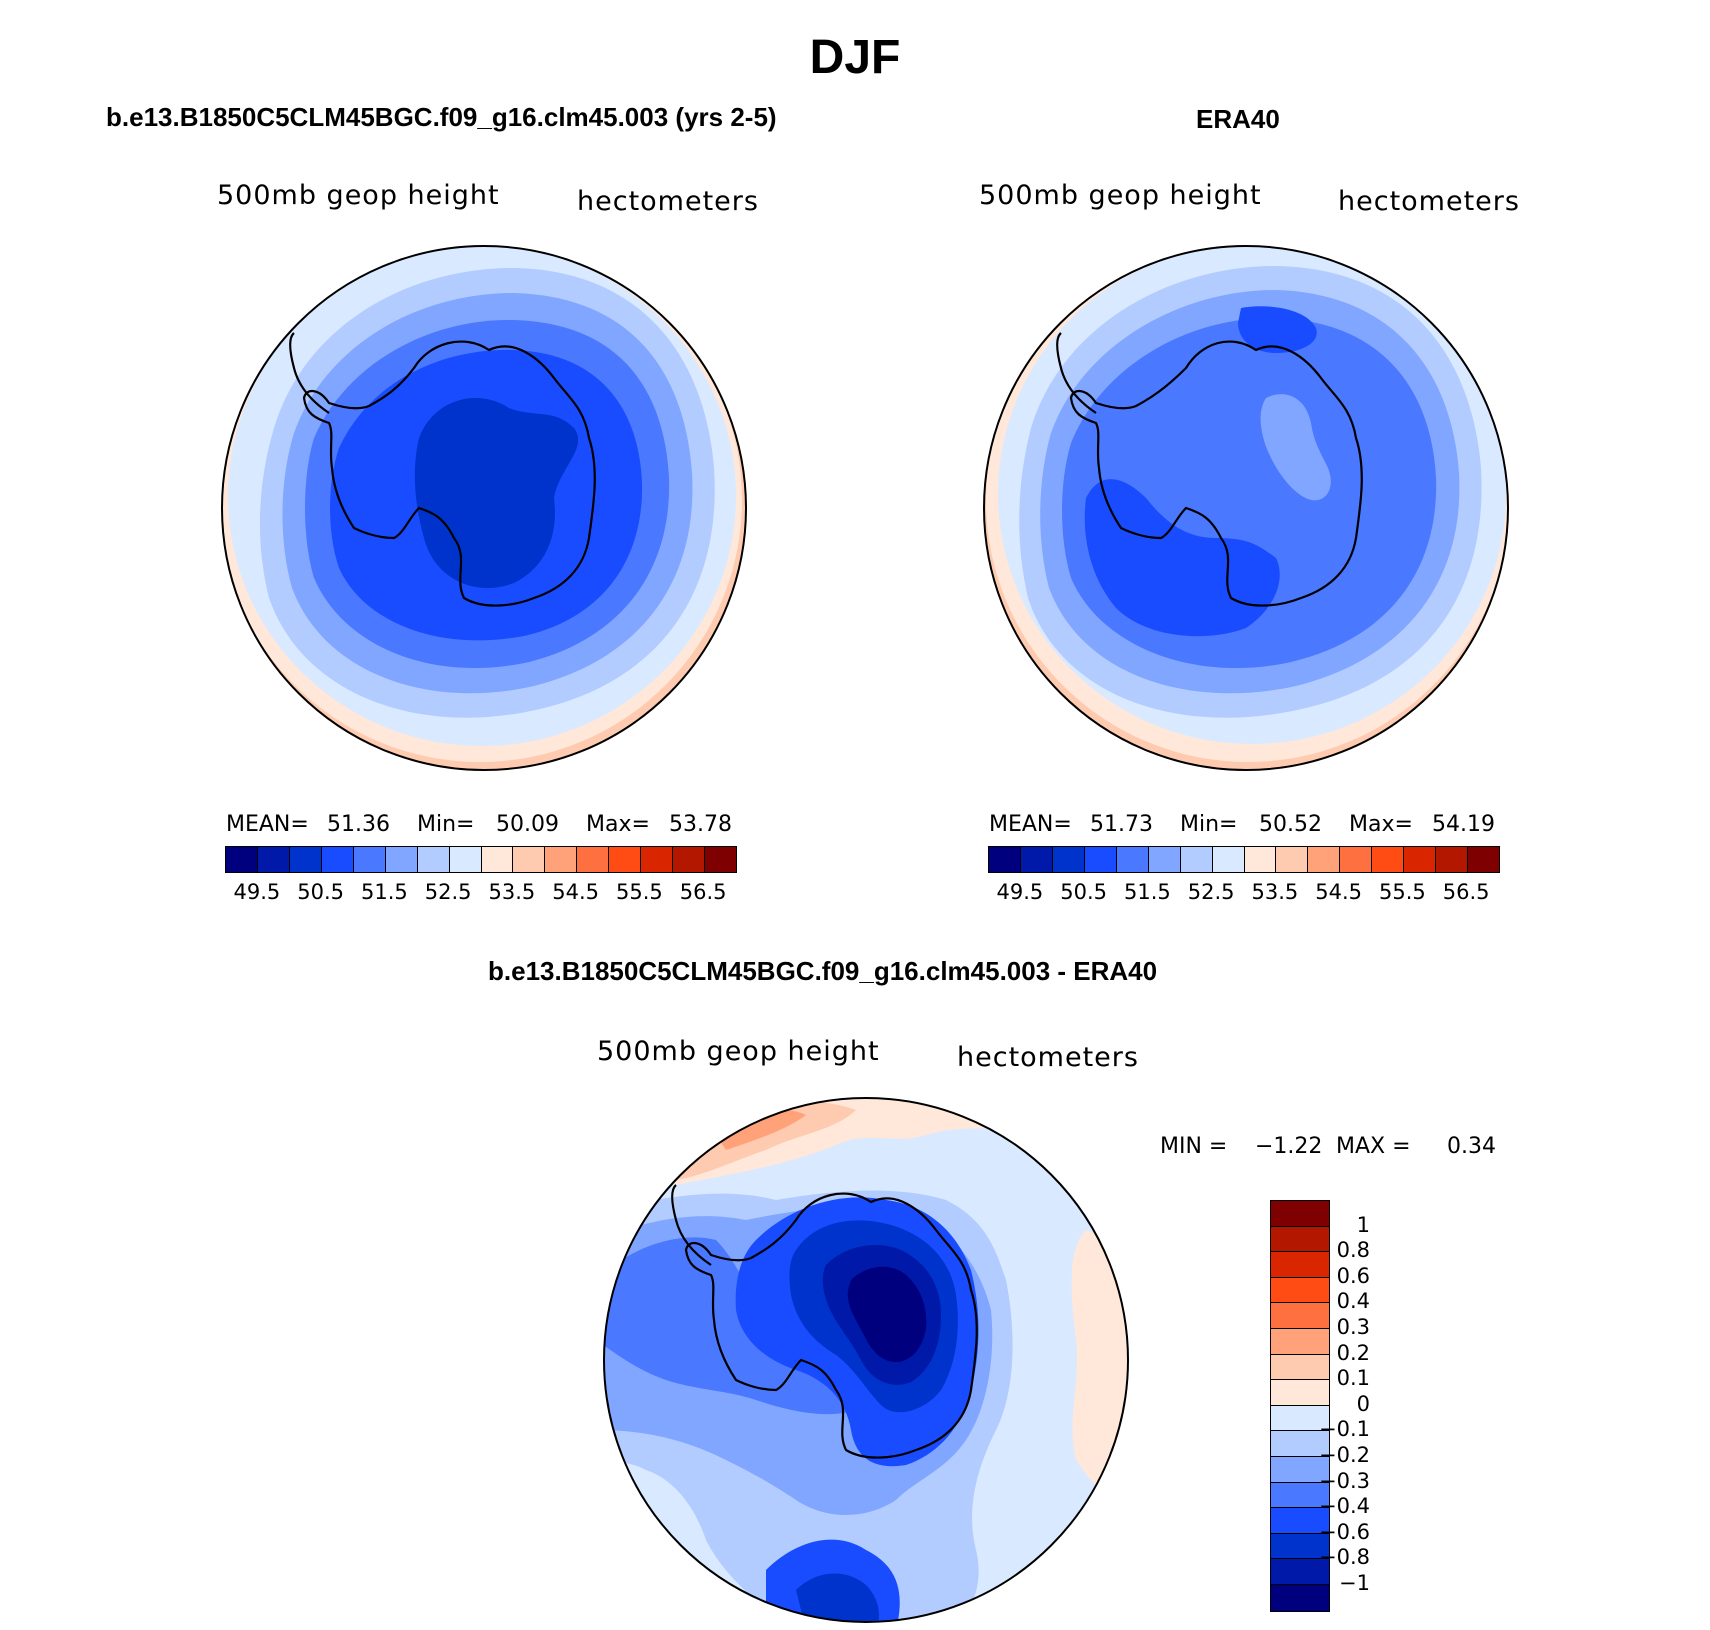  I want to click on diff-colorbar, so click(1300, 1406).